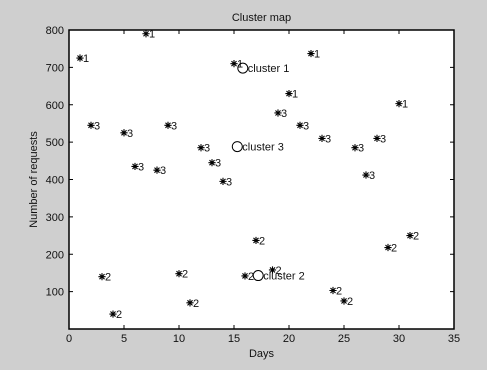 The height and width of the screenshot is (370, 487). I want to click on x-tick-label: 35, so click(454, 339).